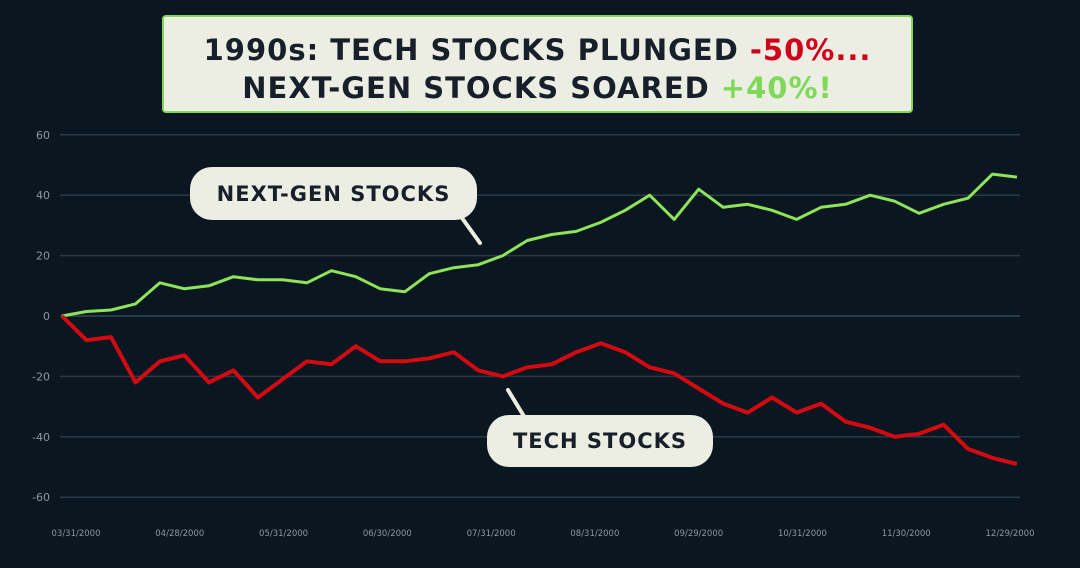 Image resolution: width=1080 pixels, height=568 pixels. I want to click on y-tick-label: -20, so click(41, 376).